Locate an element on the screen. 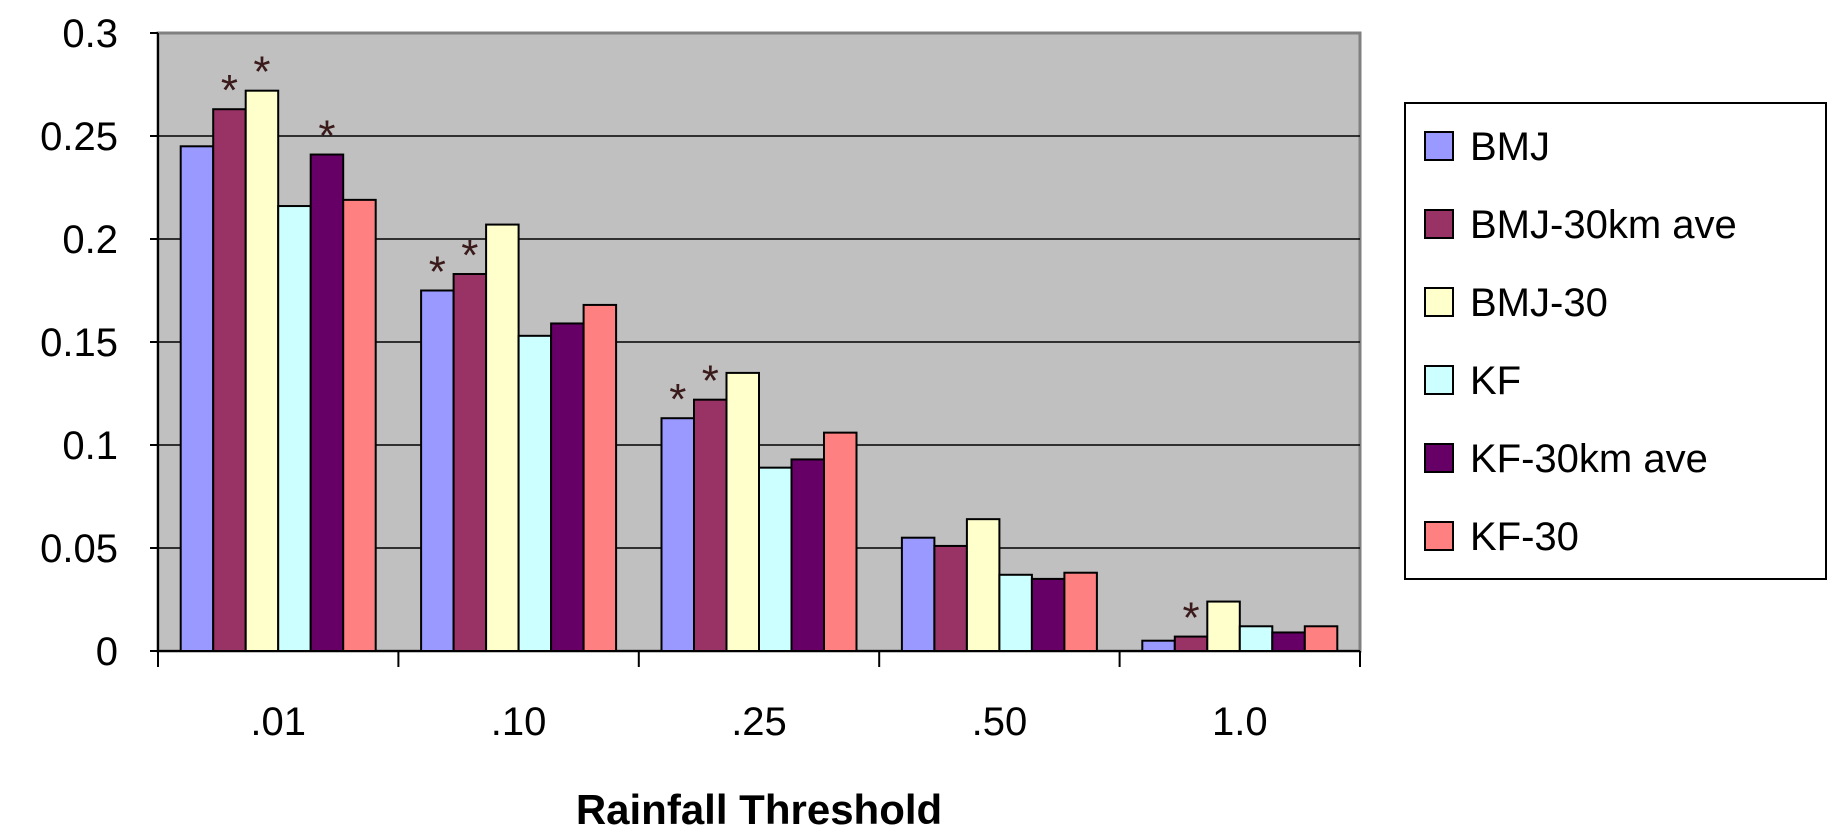  y-tick-label: 0.15 is located at coordinates (79, 343).